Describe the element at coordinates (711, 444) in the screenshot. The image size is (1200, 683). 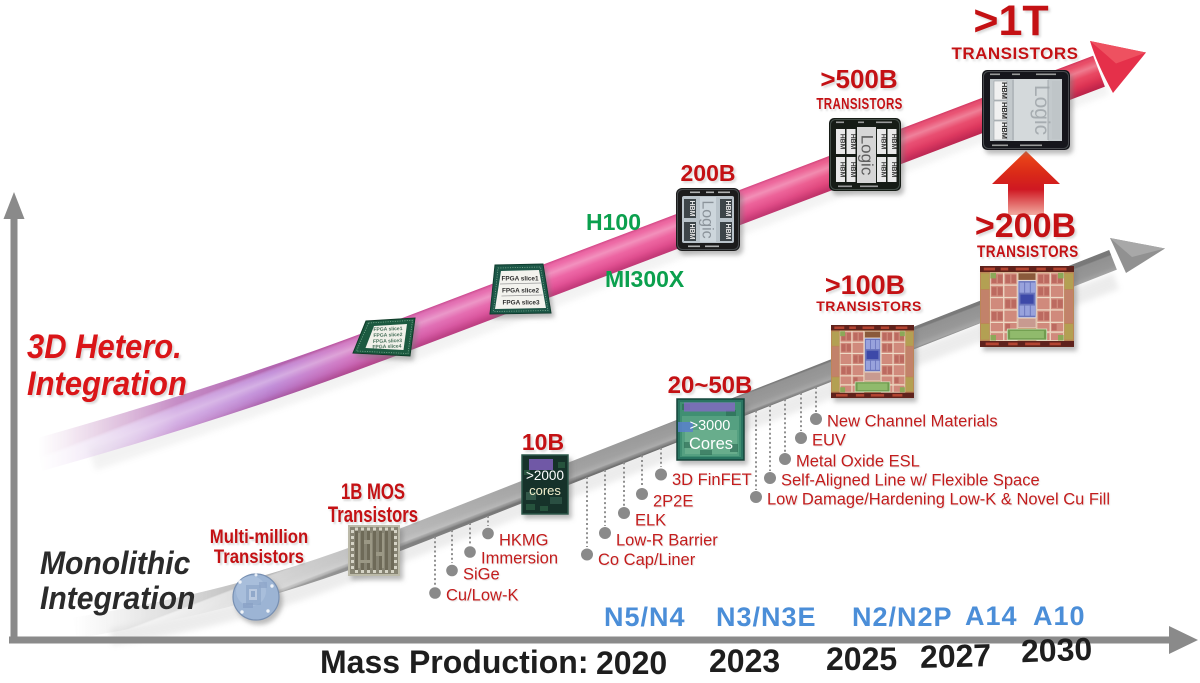
I see `svg-text: Cores` at that location.